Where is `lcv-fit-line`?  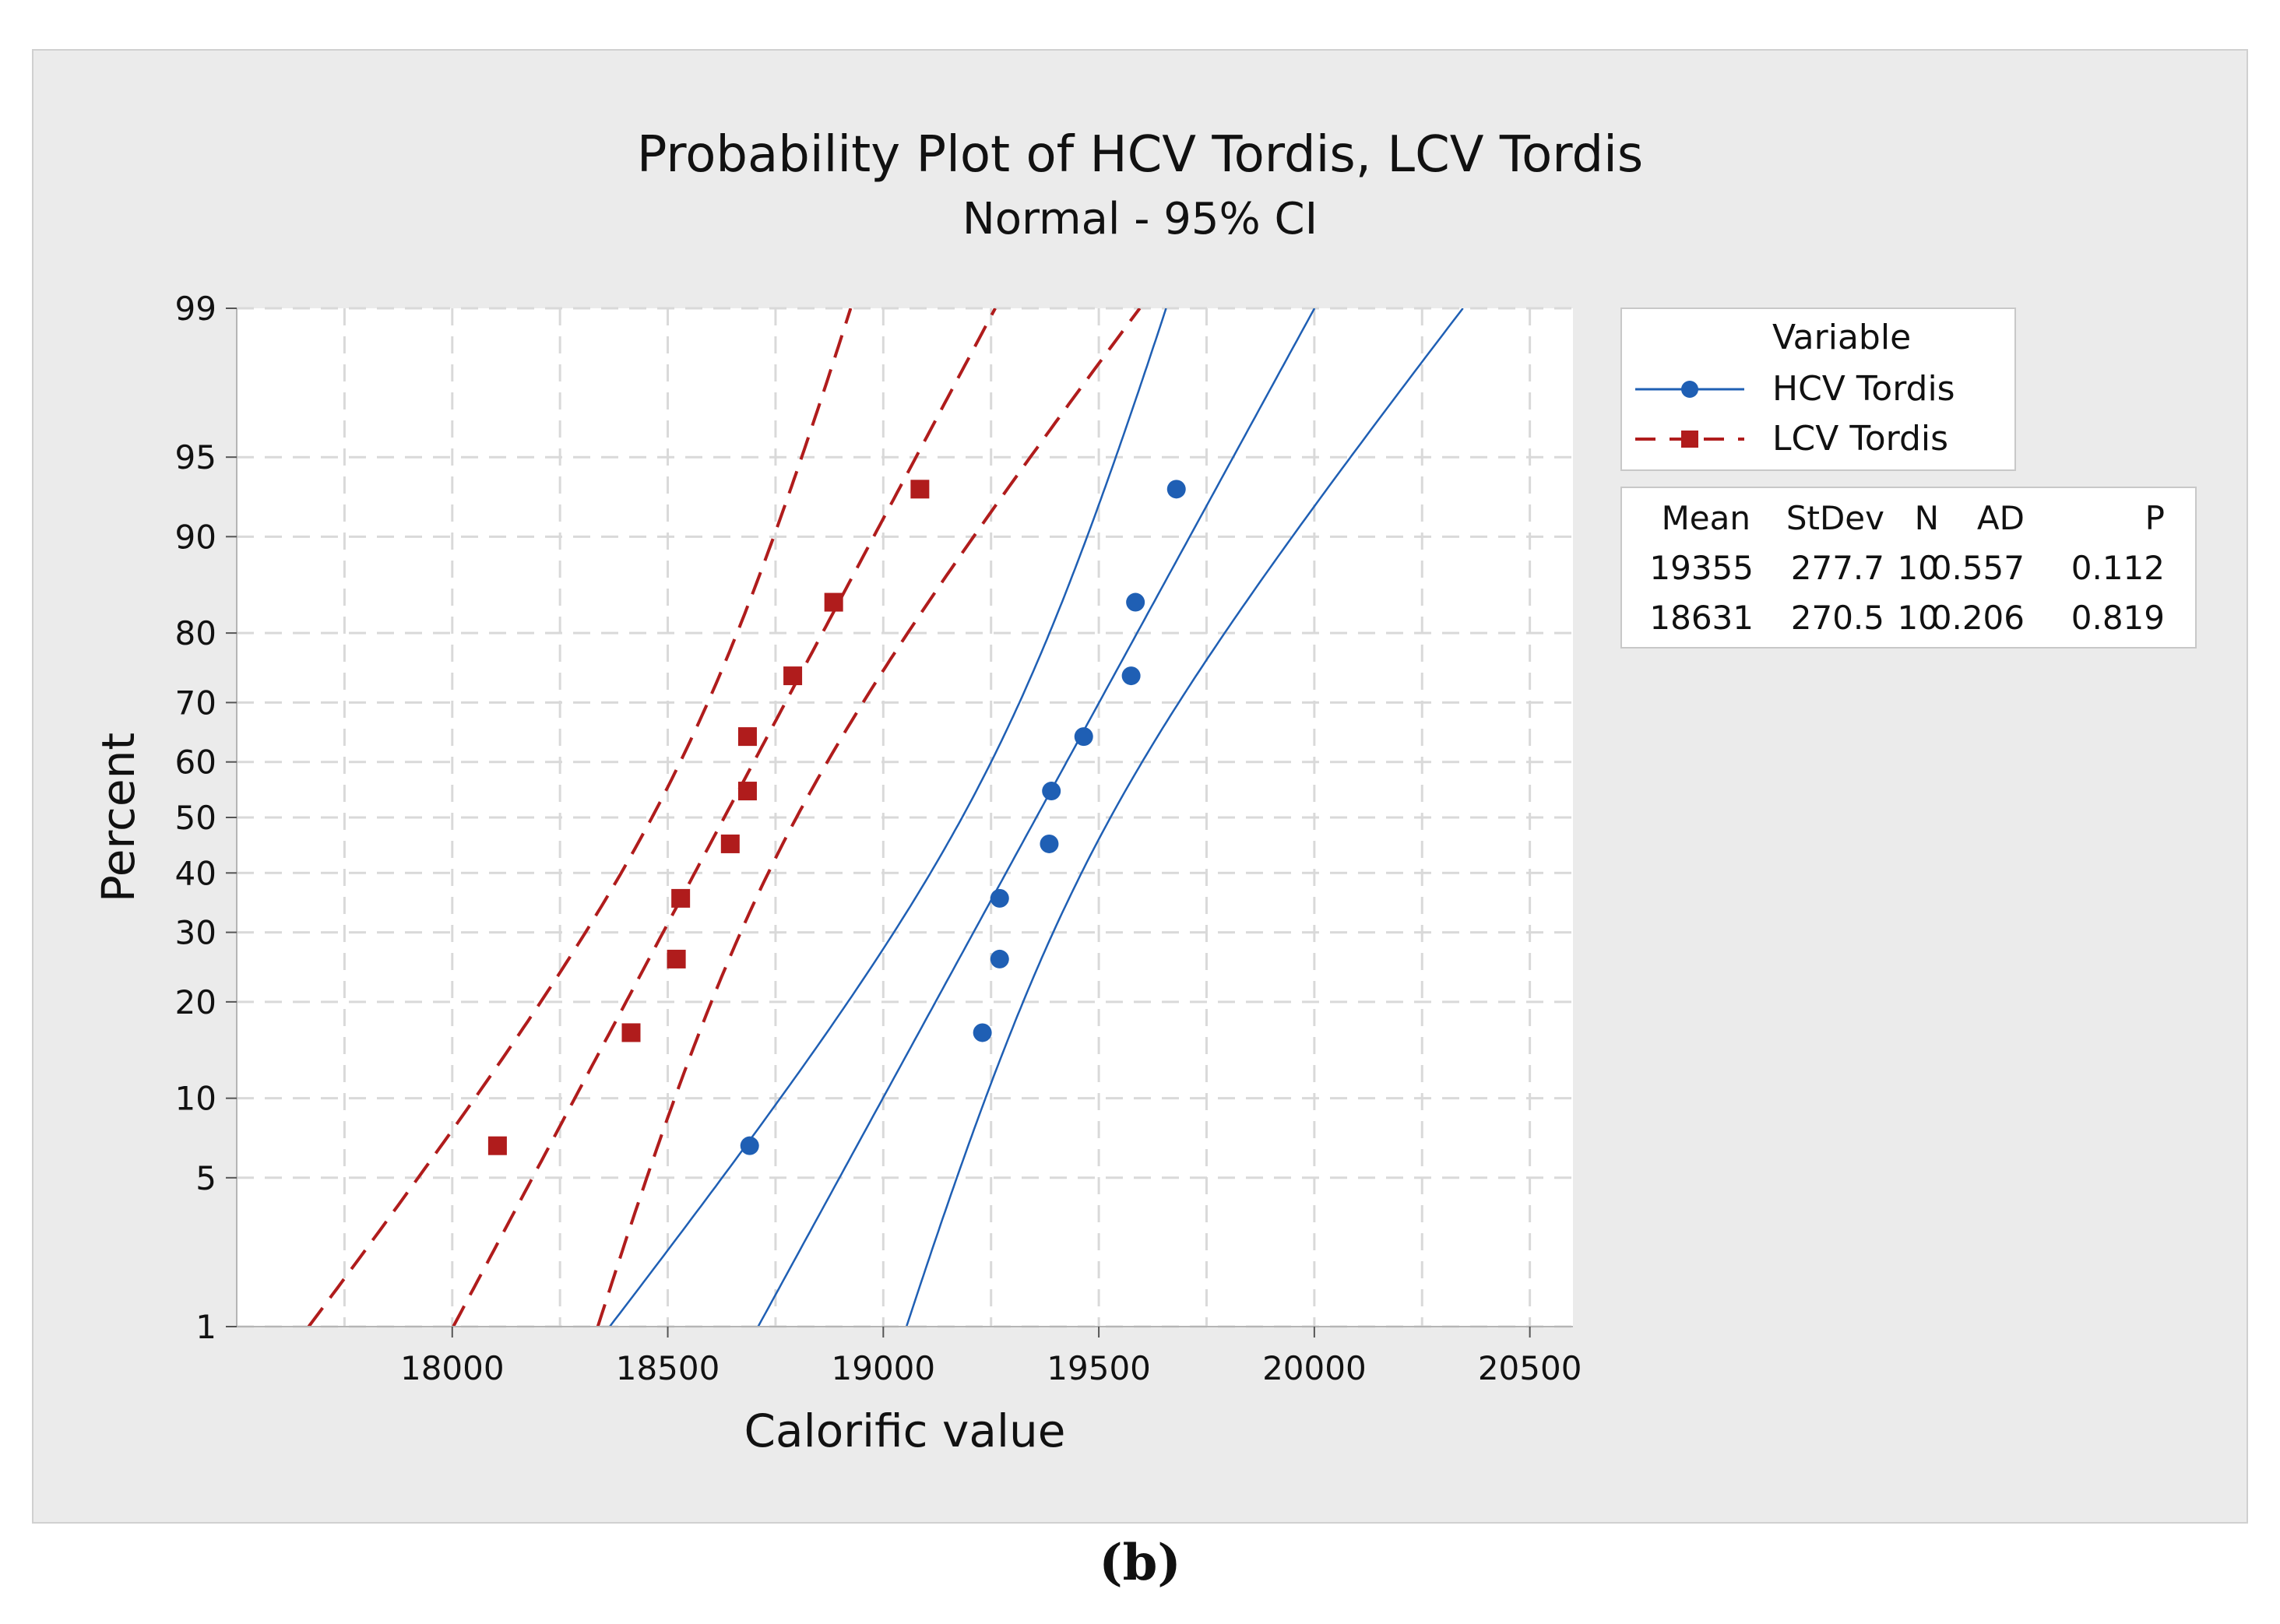 lcv-fit-line is located at coordinates (724, 818).